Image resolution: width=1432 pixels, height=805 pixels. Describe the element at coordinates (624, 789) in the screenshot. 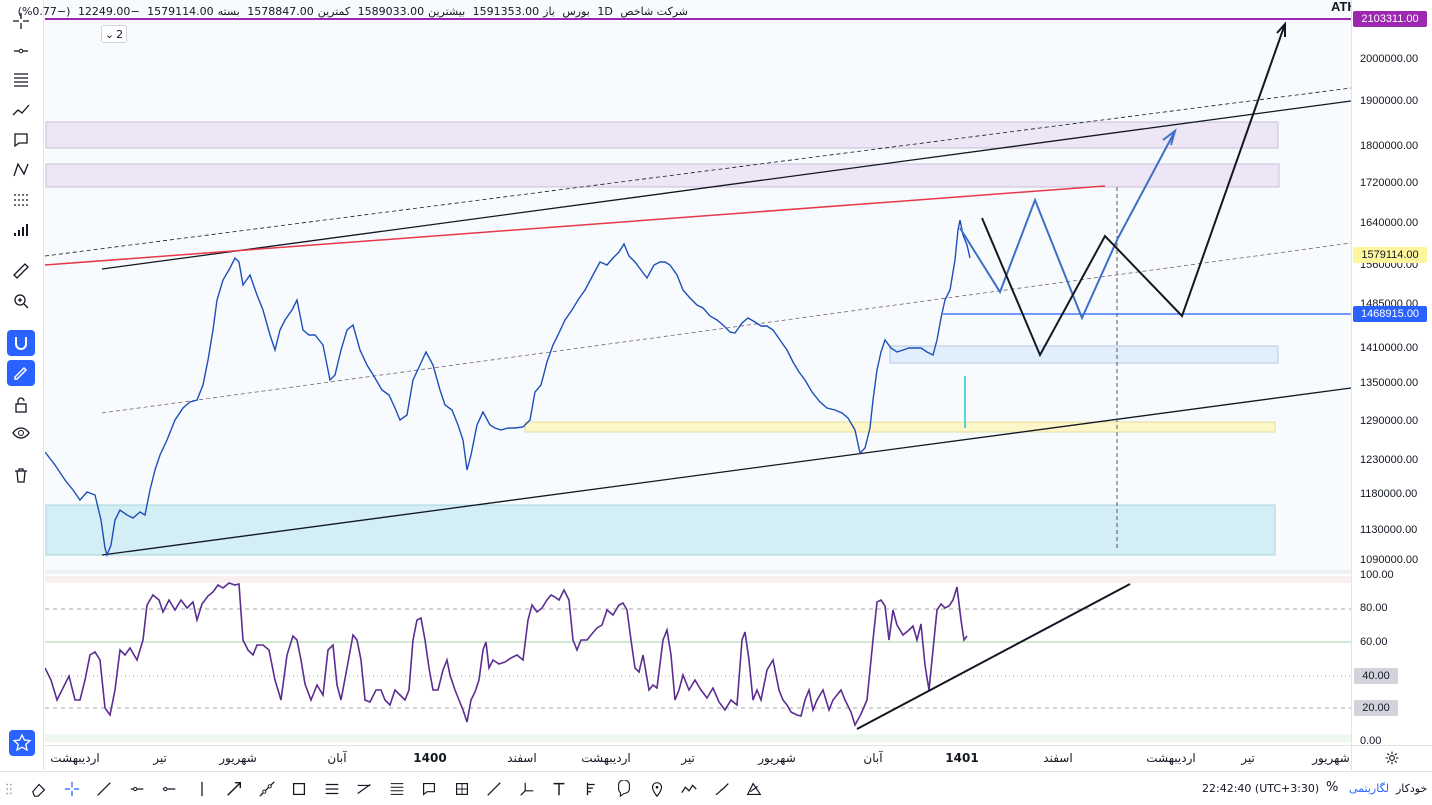

I see `balloon-tool-button` at that location.